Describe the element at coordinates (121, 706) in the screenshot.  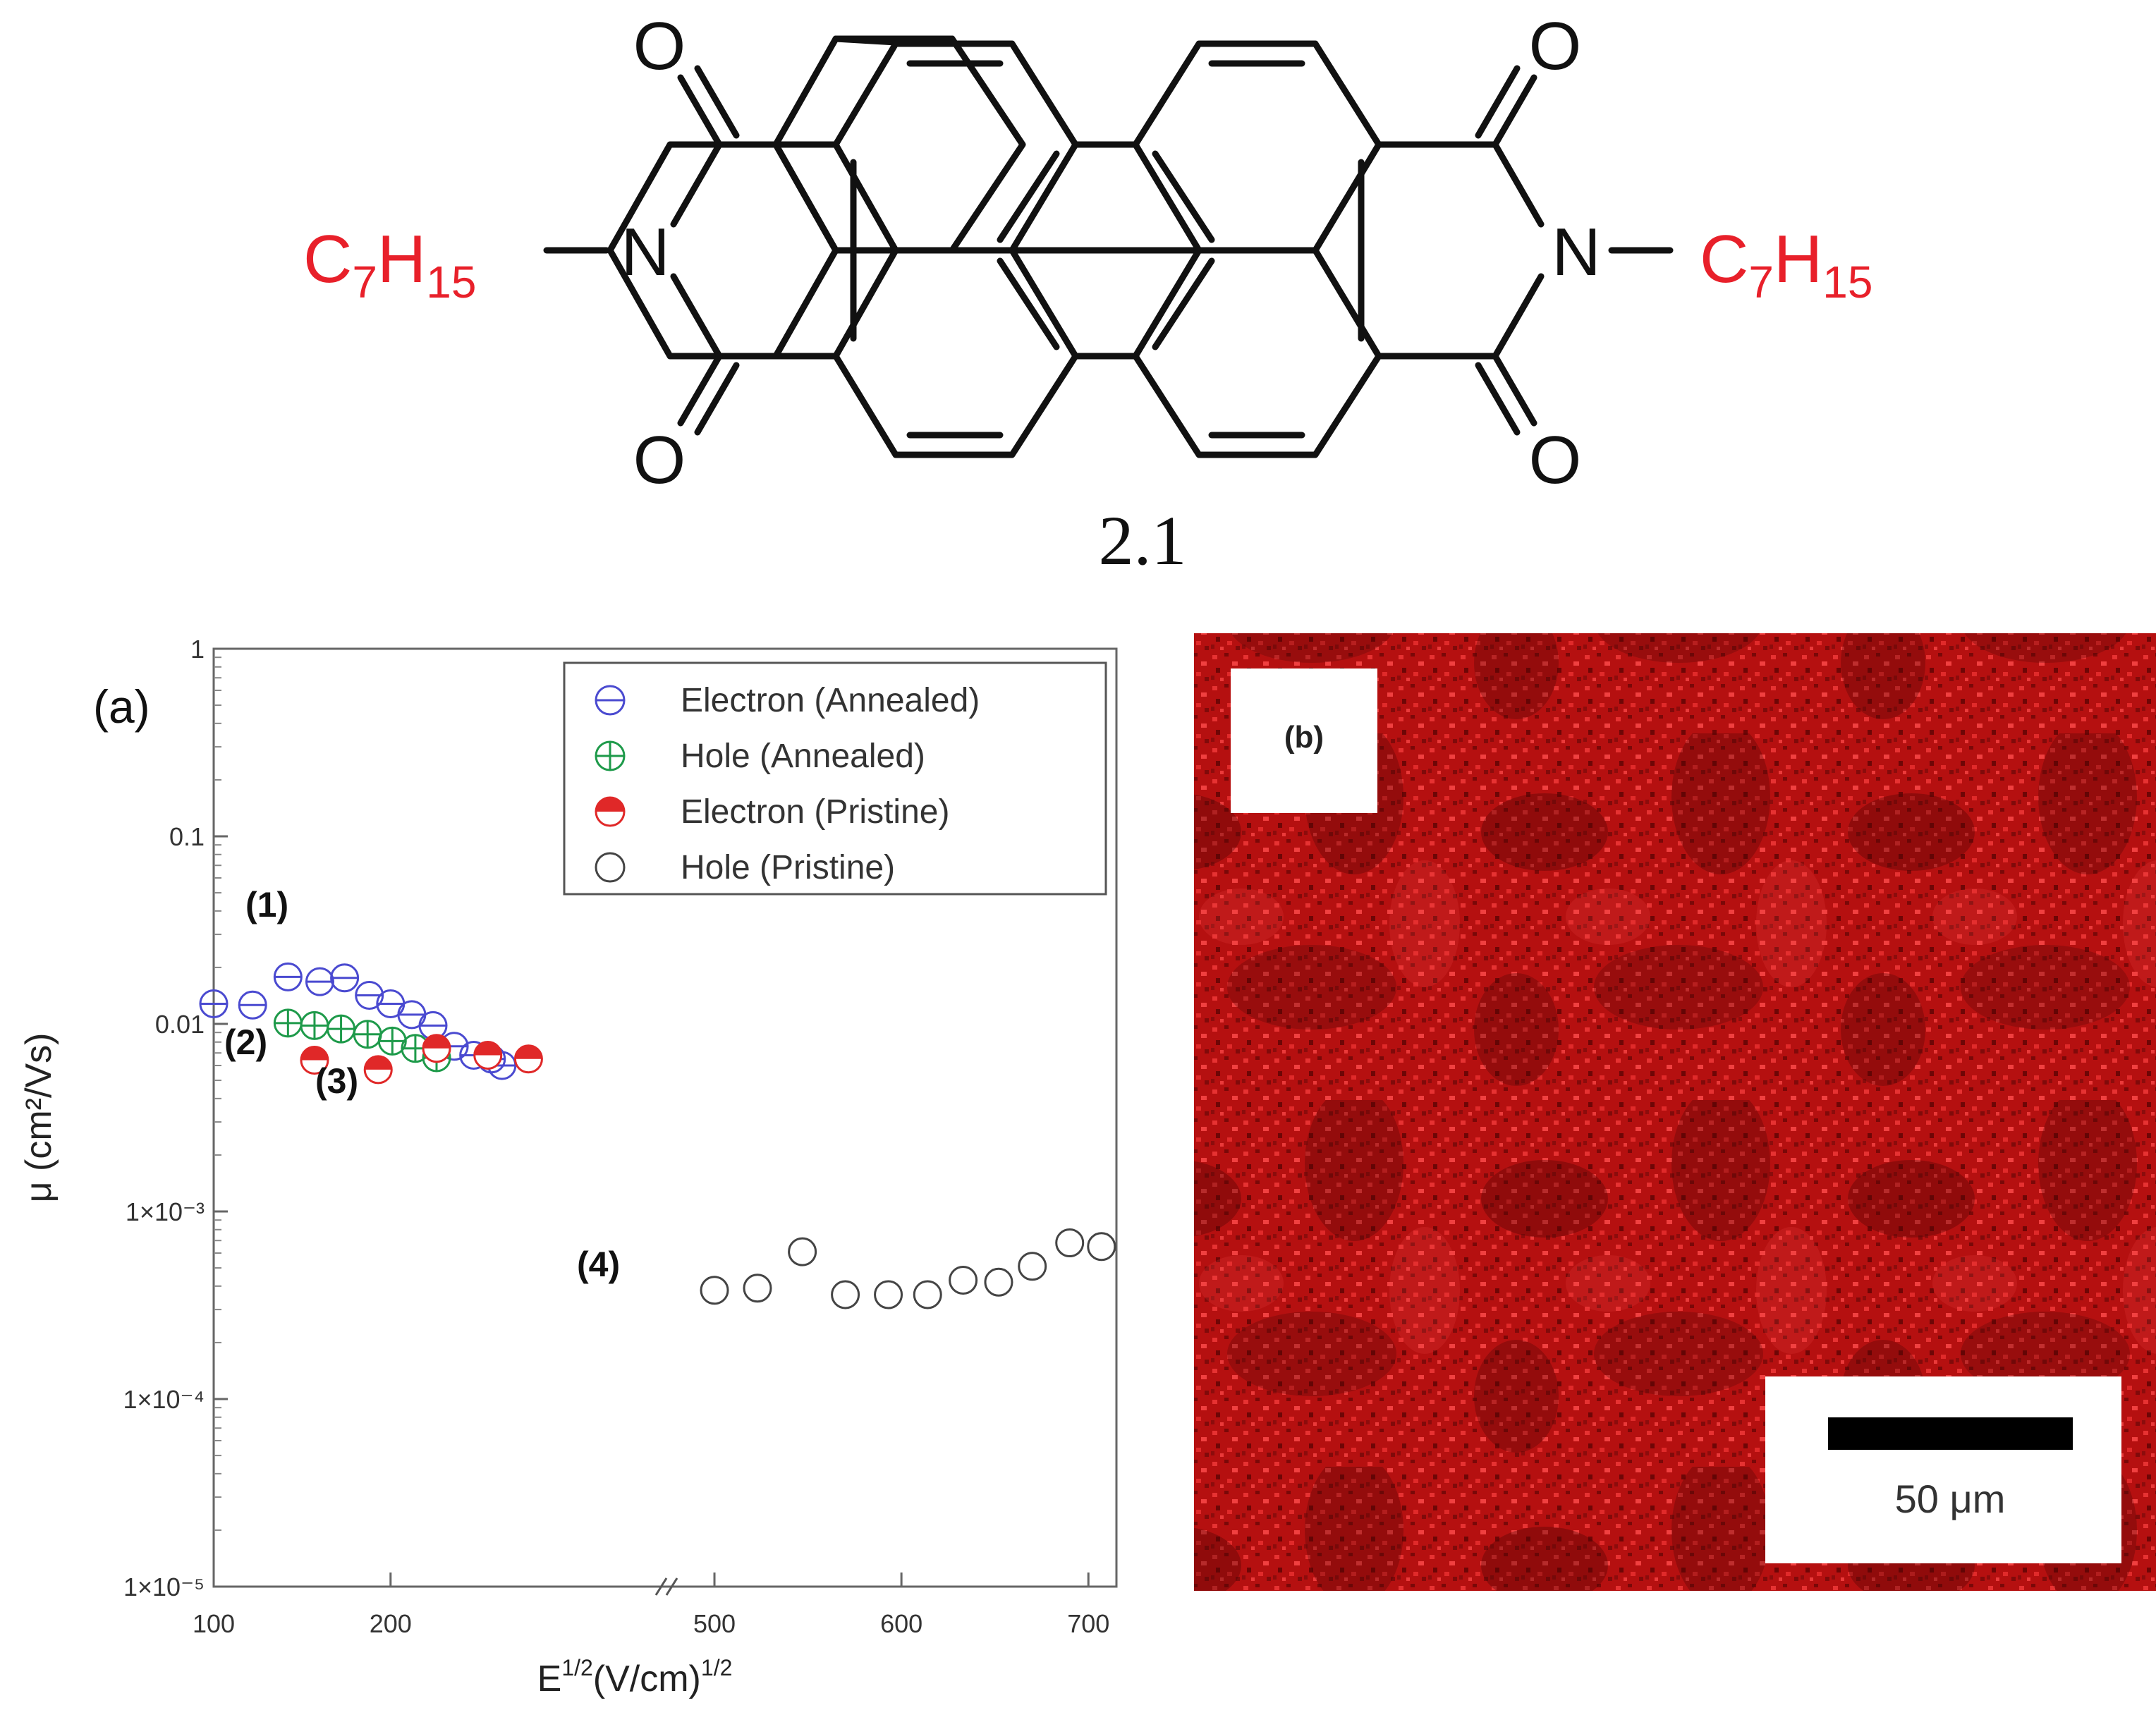
I see `panel-label-a: (a)` at that location.